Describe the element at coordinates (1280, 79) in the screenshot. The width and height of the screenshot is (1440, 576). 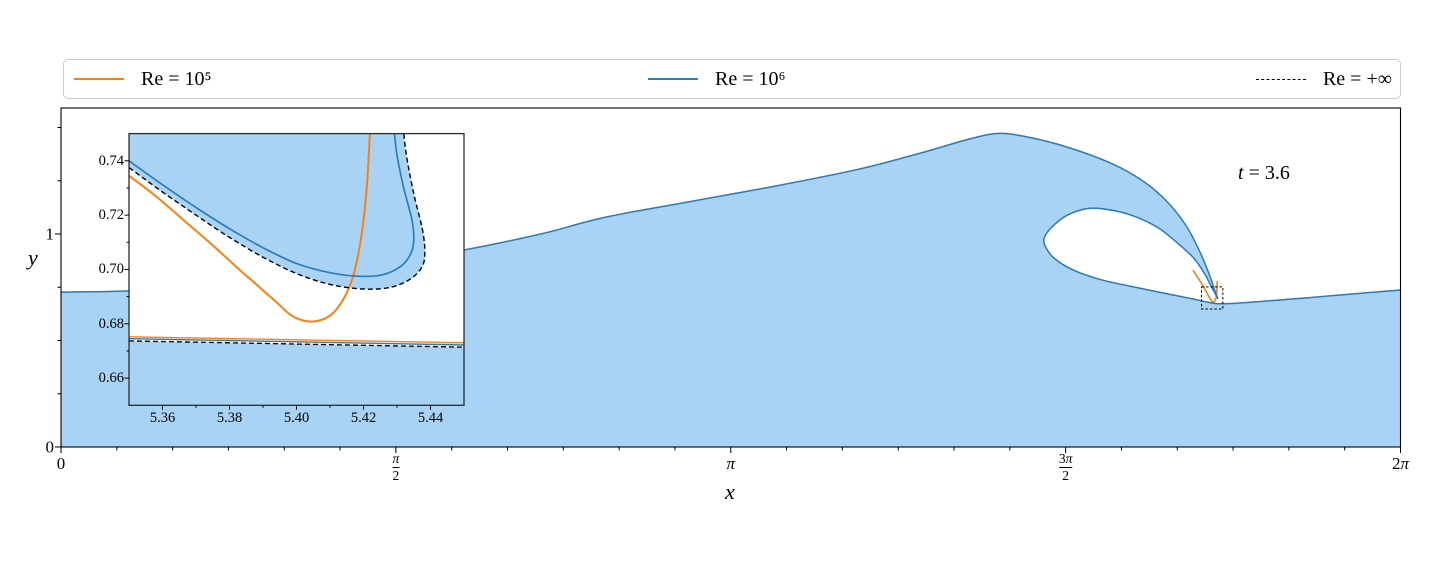
I see `legend-line-dashed` at that location.